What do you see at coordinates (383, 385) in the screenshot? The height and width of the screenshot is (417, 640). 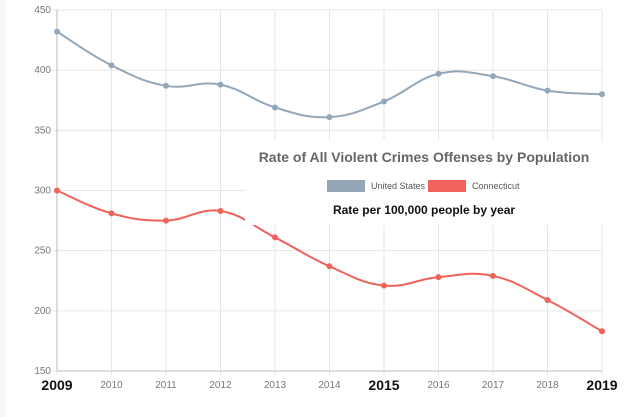 I see `x-tick-label: 2015` at bounding box center [383, 385].